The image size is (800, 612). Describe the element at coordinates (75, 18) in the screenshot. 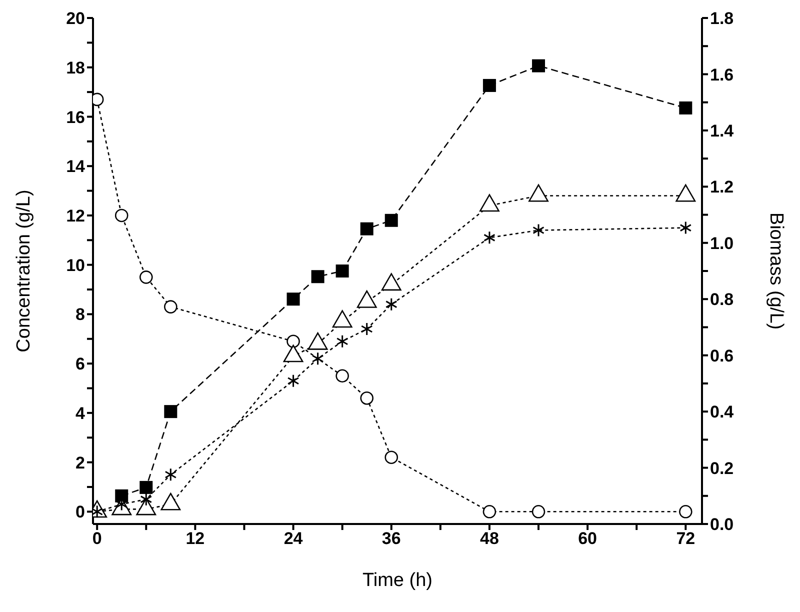

I see `y-tick-label: 20` at that location.